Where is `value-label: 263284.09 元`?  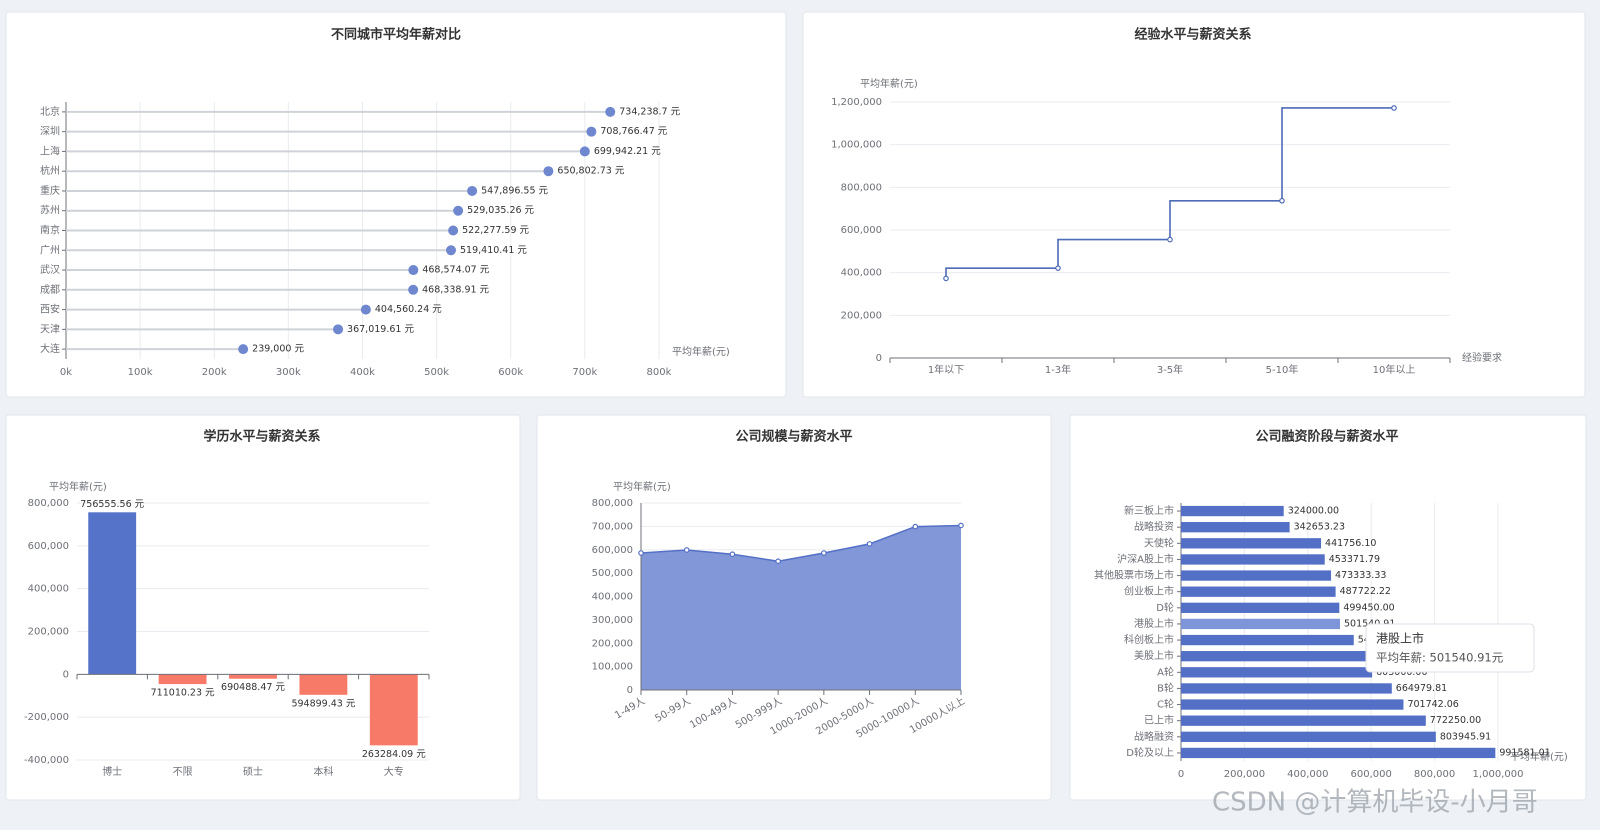 value-label: 263284.09 元 is located at coordinates (394, 754).